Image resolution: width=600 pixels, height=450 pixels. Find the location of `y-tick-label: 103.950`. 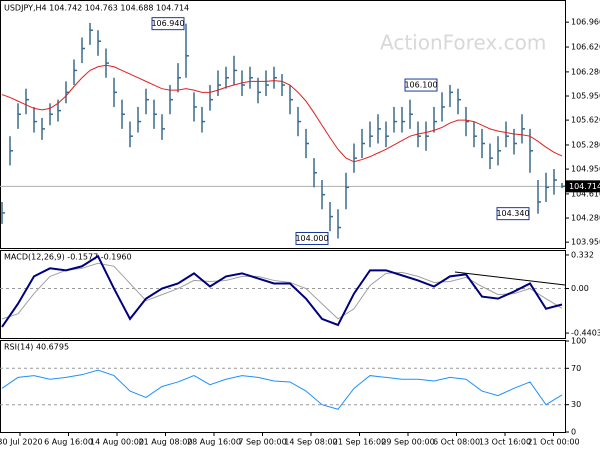

y-tick-label: 103.950 is located at coordinates (585, 242).